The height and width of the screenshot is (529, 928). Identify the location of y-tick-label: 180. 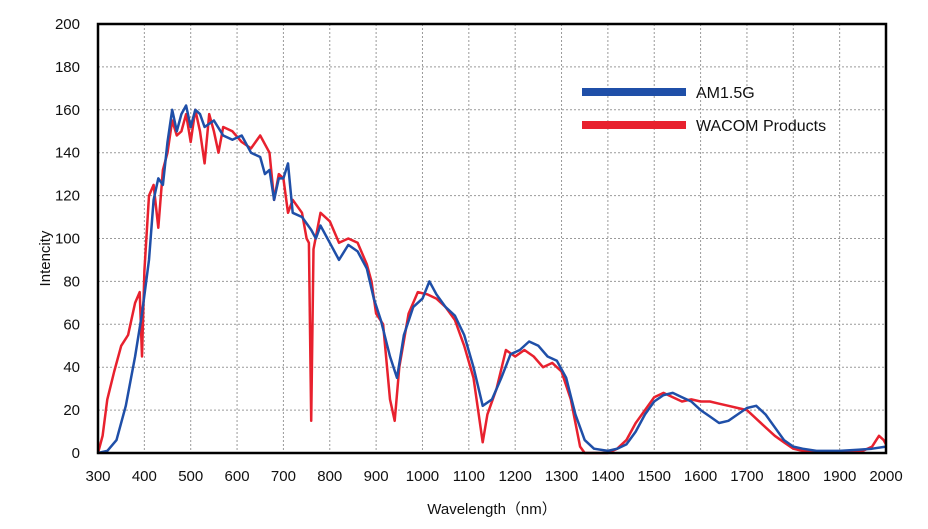
(67, 67).